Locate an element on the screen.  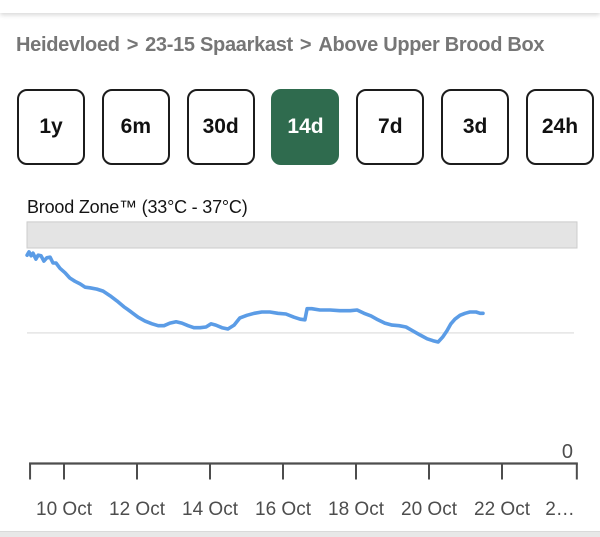
breadcrumb-item-sensor: Above Upper Brood Box is located at coordinates (431, 45).